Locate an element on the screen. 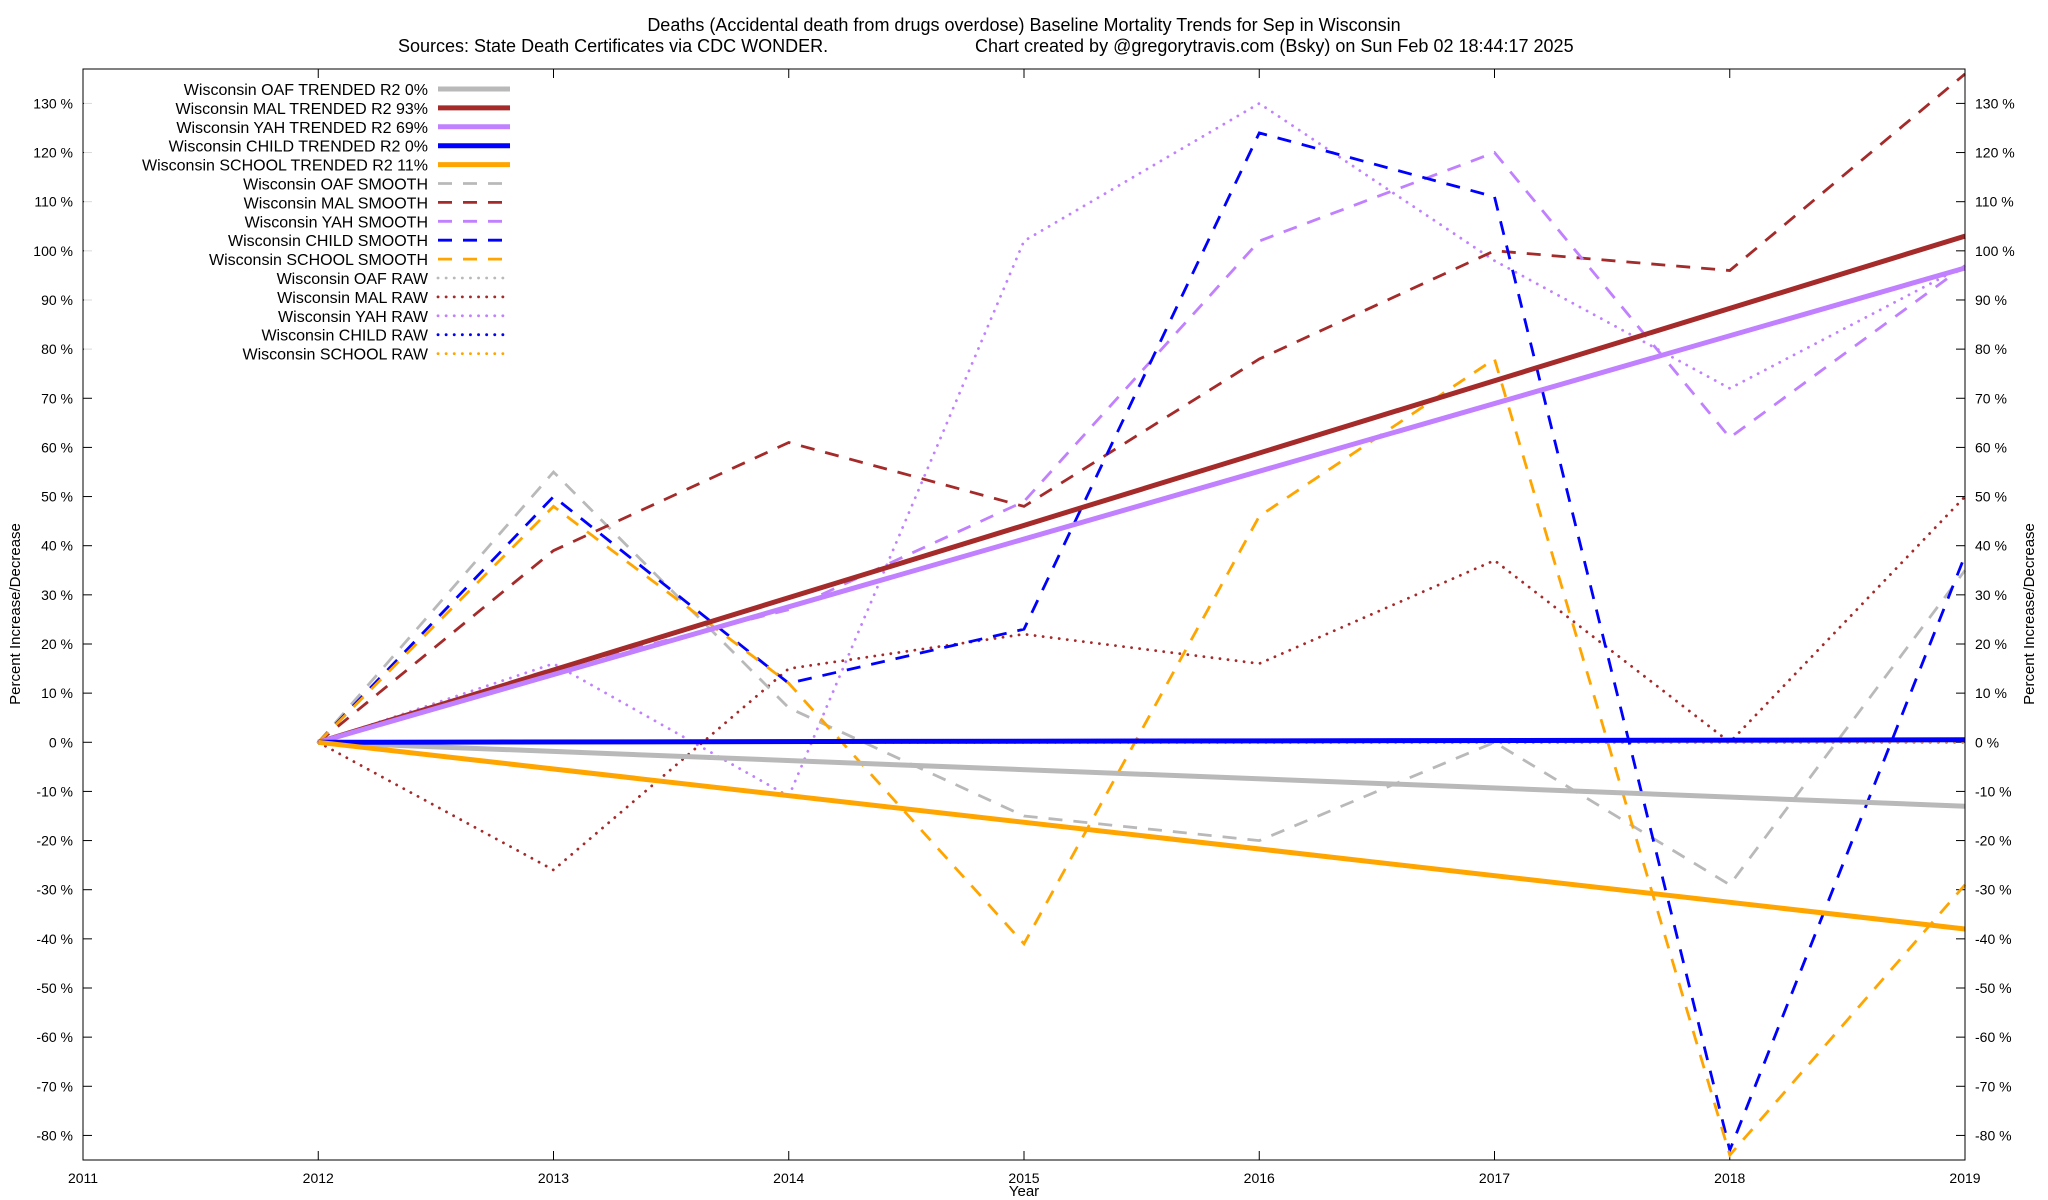 This screenshot has height=1200, width=2048. x-tick-label: 2012 is located at coordinates (318, 1178).